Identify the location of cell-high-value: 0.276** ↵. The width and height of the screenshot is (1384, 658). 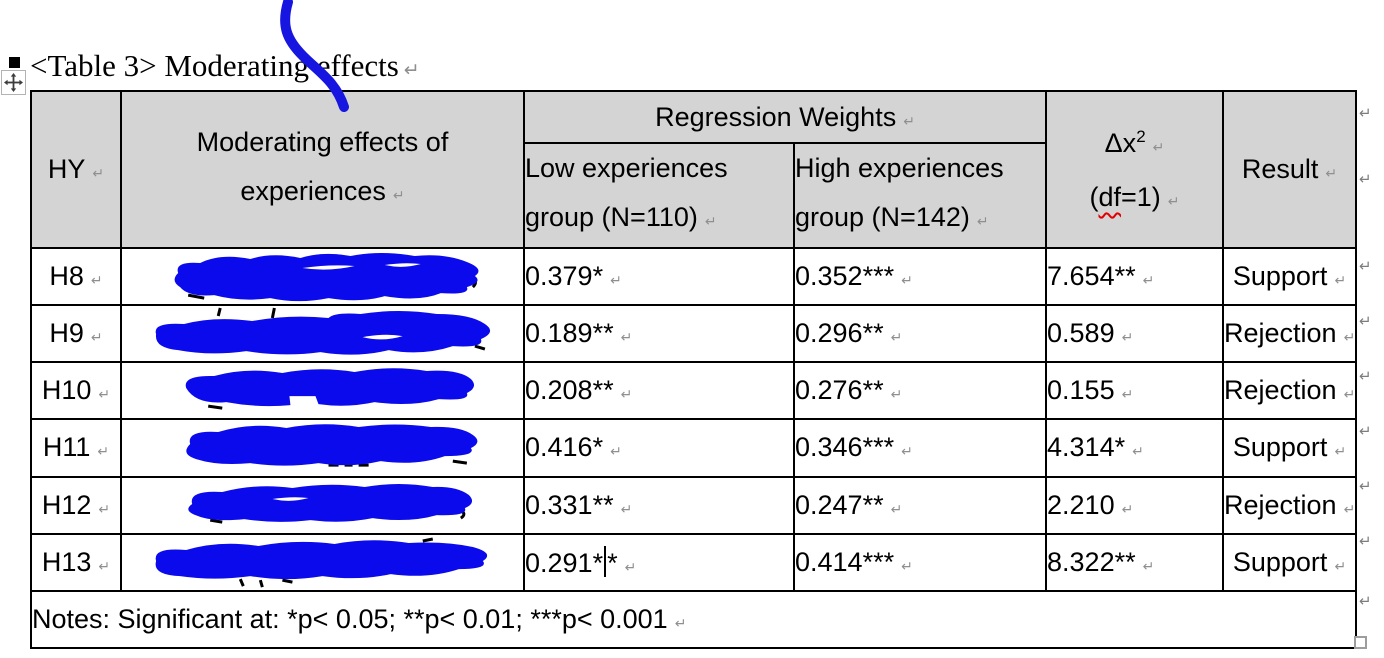
(920, 391).